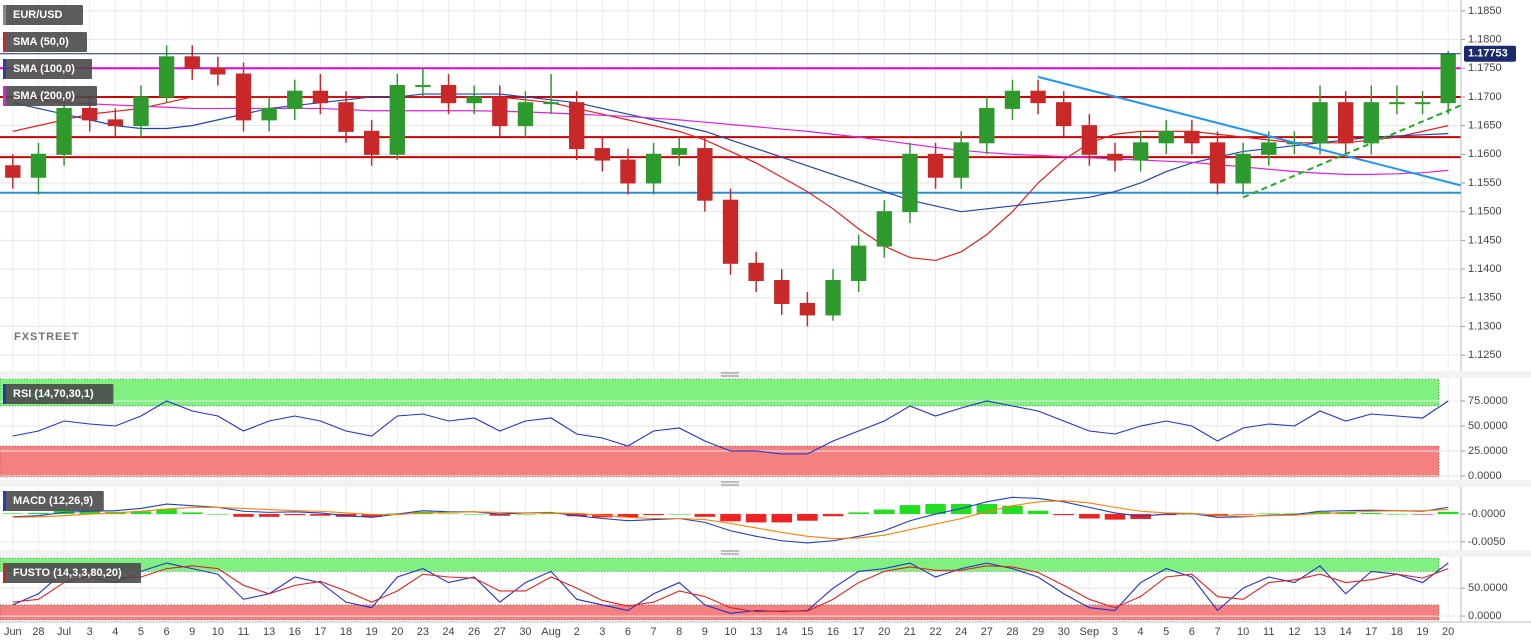  Describe the element at coordinates (1485, 298) in the screenshot. I see `y-tick-label: 1.1350` at that location.